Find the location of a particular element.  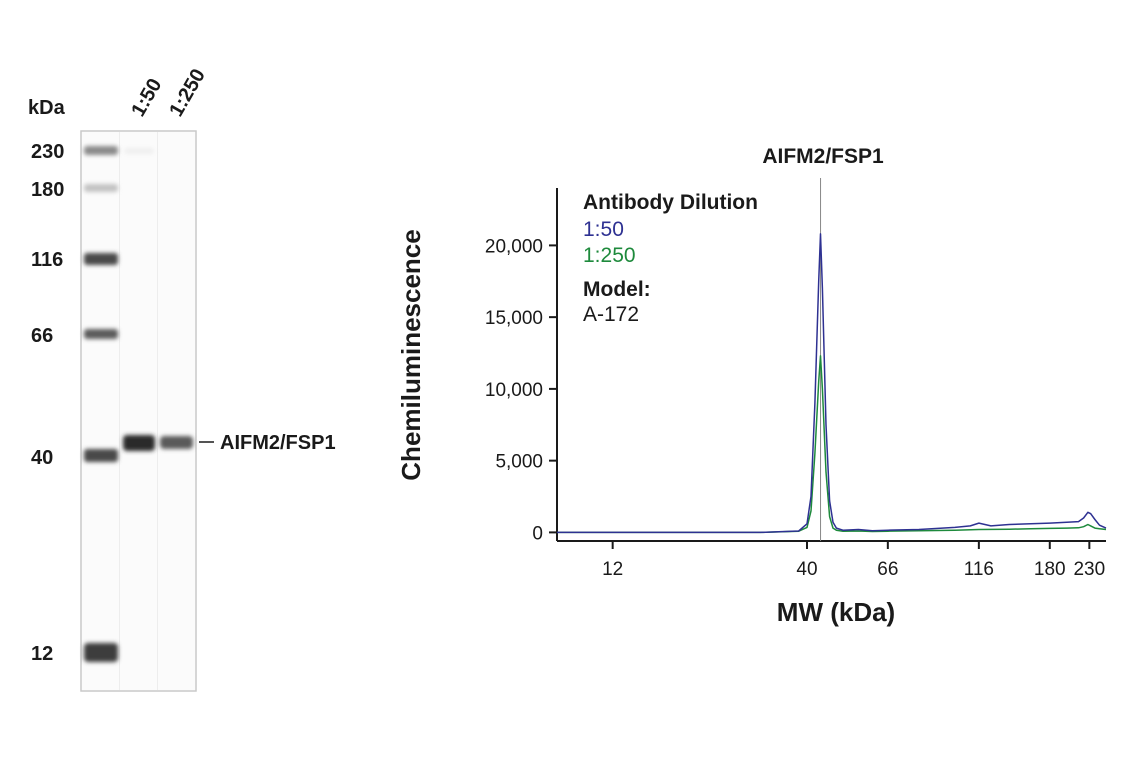

marker-label-116: 116 is located at coordinates (47, 260).